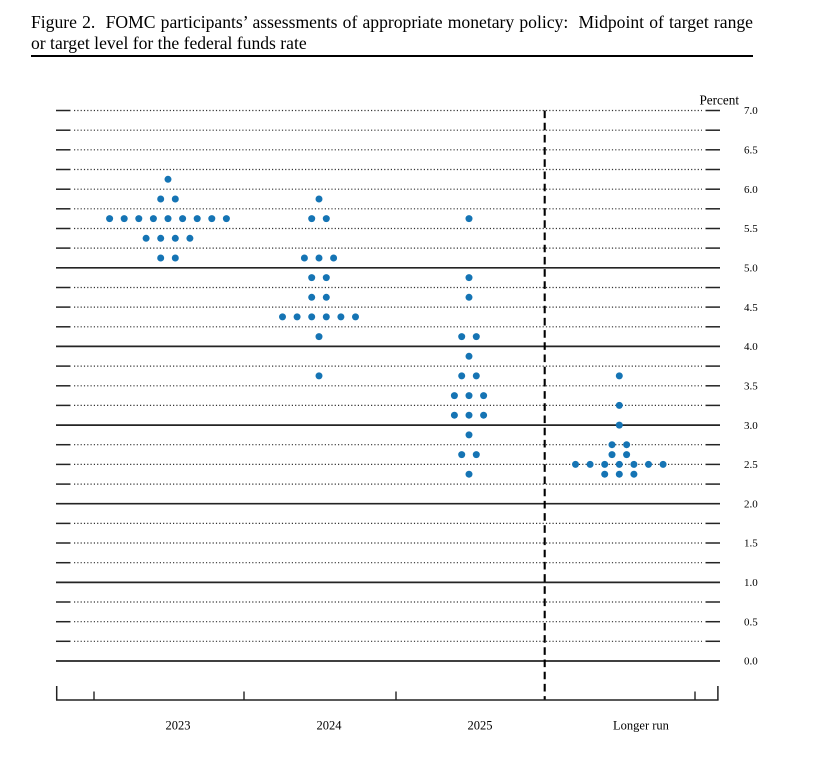 The width and height of the screenshot is (816, 761). Describe the element at coordinates (751, 387) in the screenshot. I see `svg-text: 3.5` at that location.